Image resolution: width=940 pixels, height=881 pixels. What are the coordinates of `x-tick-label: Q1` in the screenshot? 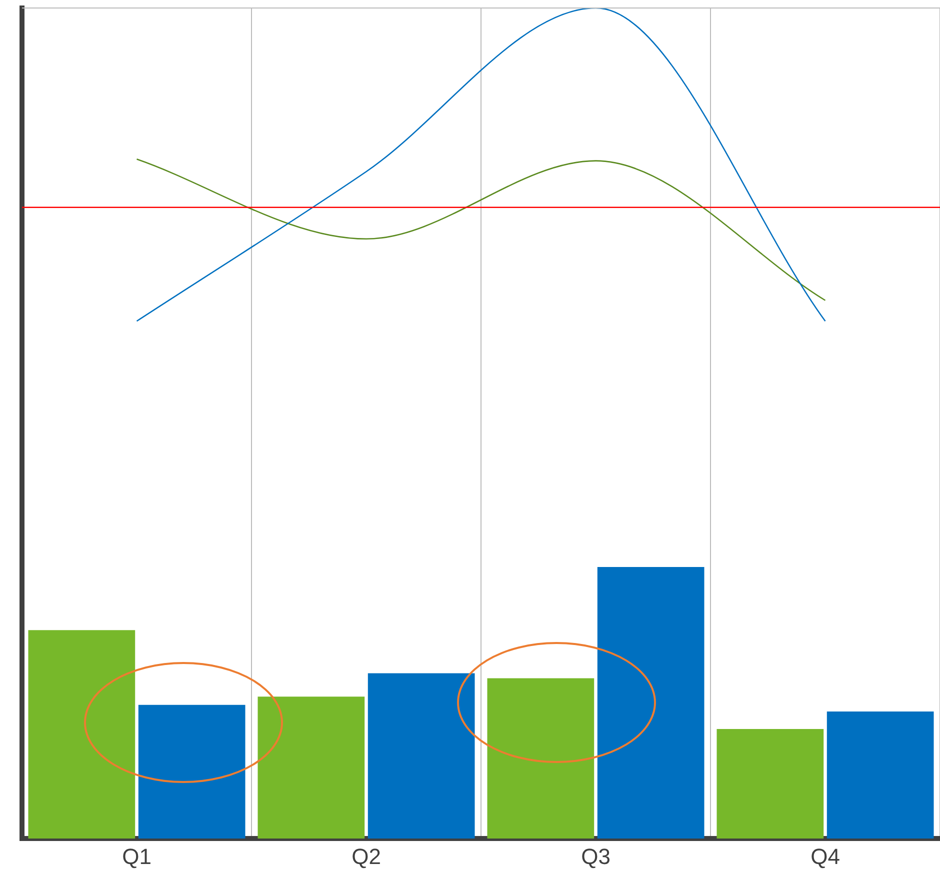 It's located at (137, 856).